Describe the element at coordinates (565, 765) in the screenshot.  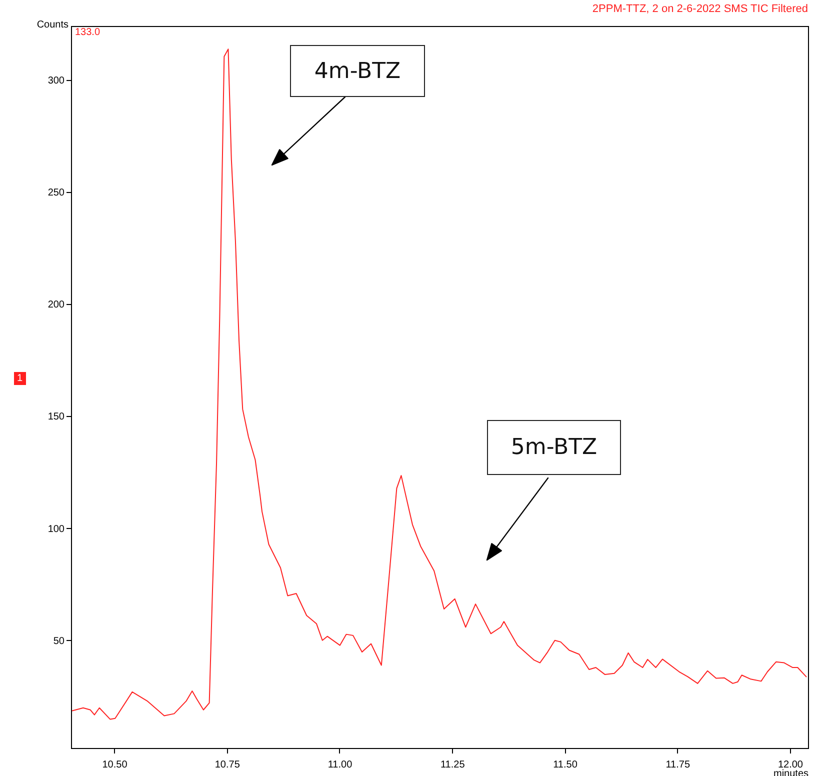
I see `x-tick-label: 11.50` at that location.